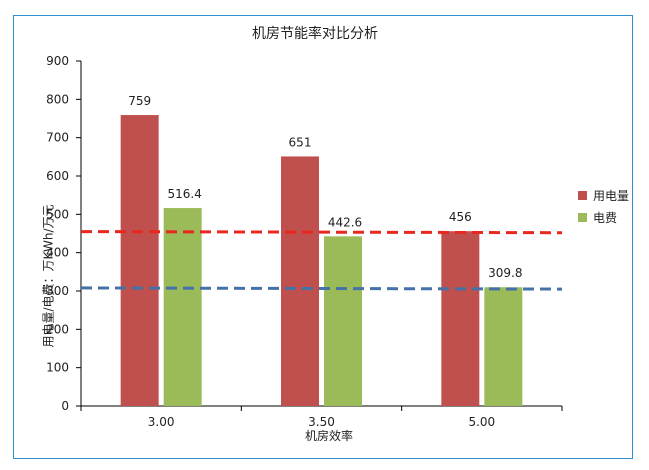 The image size is (649, 470). Describe the element at coordinates (321, 422) in the screenshot. I see `x-tick-label: 3.50` at that location.